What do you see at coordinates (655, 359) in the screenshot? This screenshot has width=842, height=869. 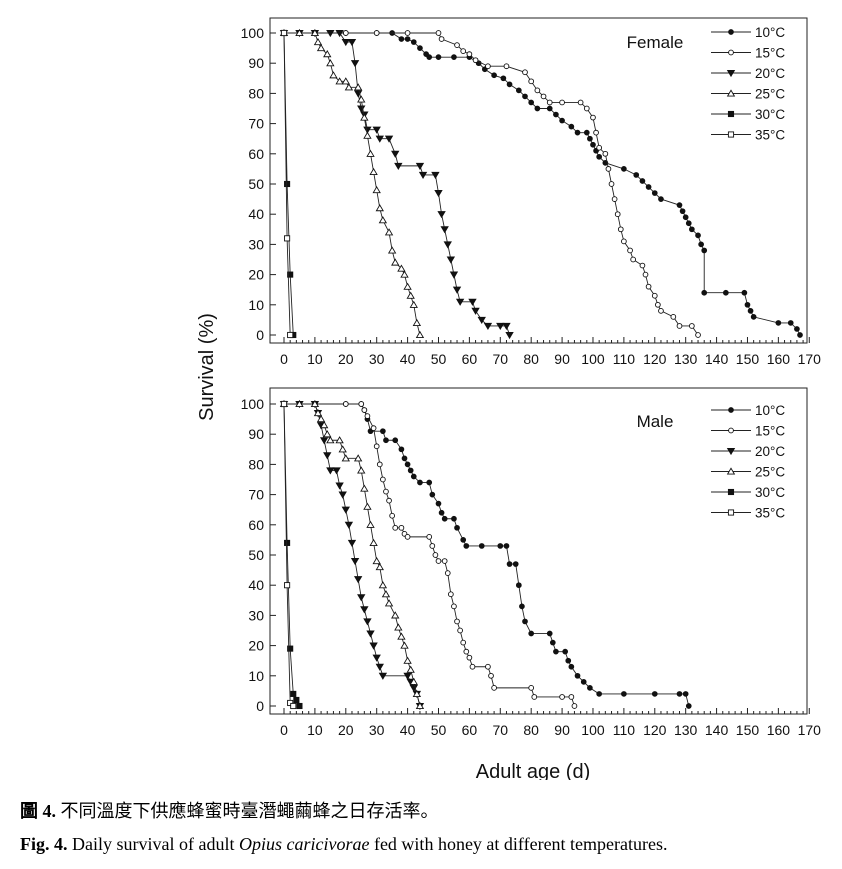 I see `x-tick-label: 120` at bounding box center [655, 359].